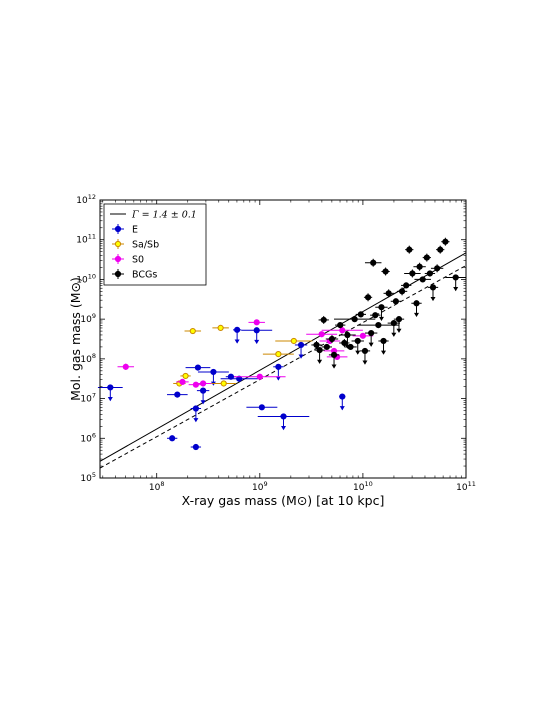 Image resolution: width=545 pixels, height=705 pixels. Describe the element at coordinates (88, 398) in the screenshot. I see `y-tick-label: 10⁷` at that location.